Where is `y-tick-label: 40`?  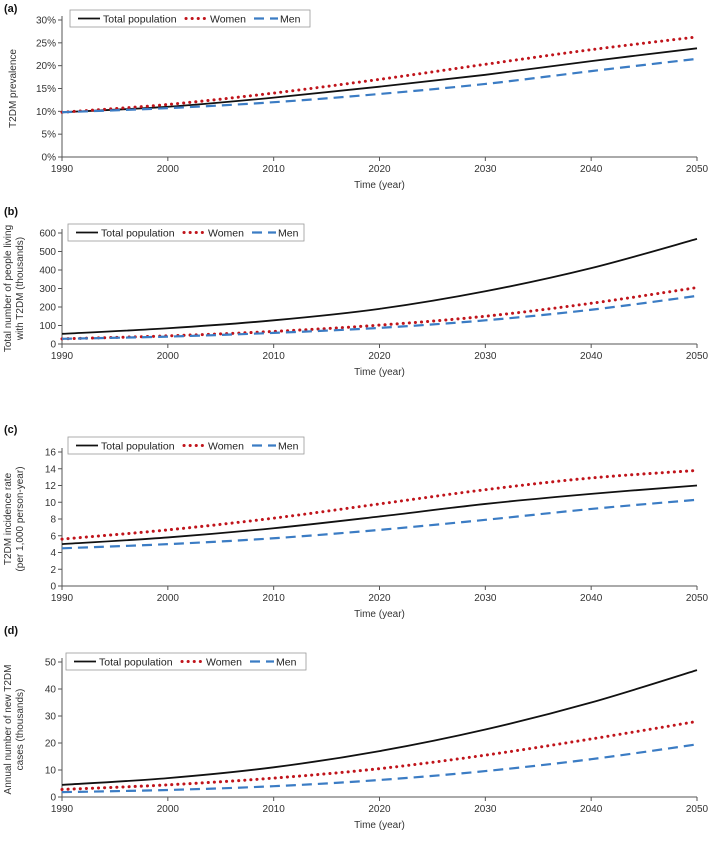 y-tick-label: 40 is located at coordinates (51, 690).